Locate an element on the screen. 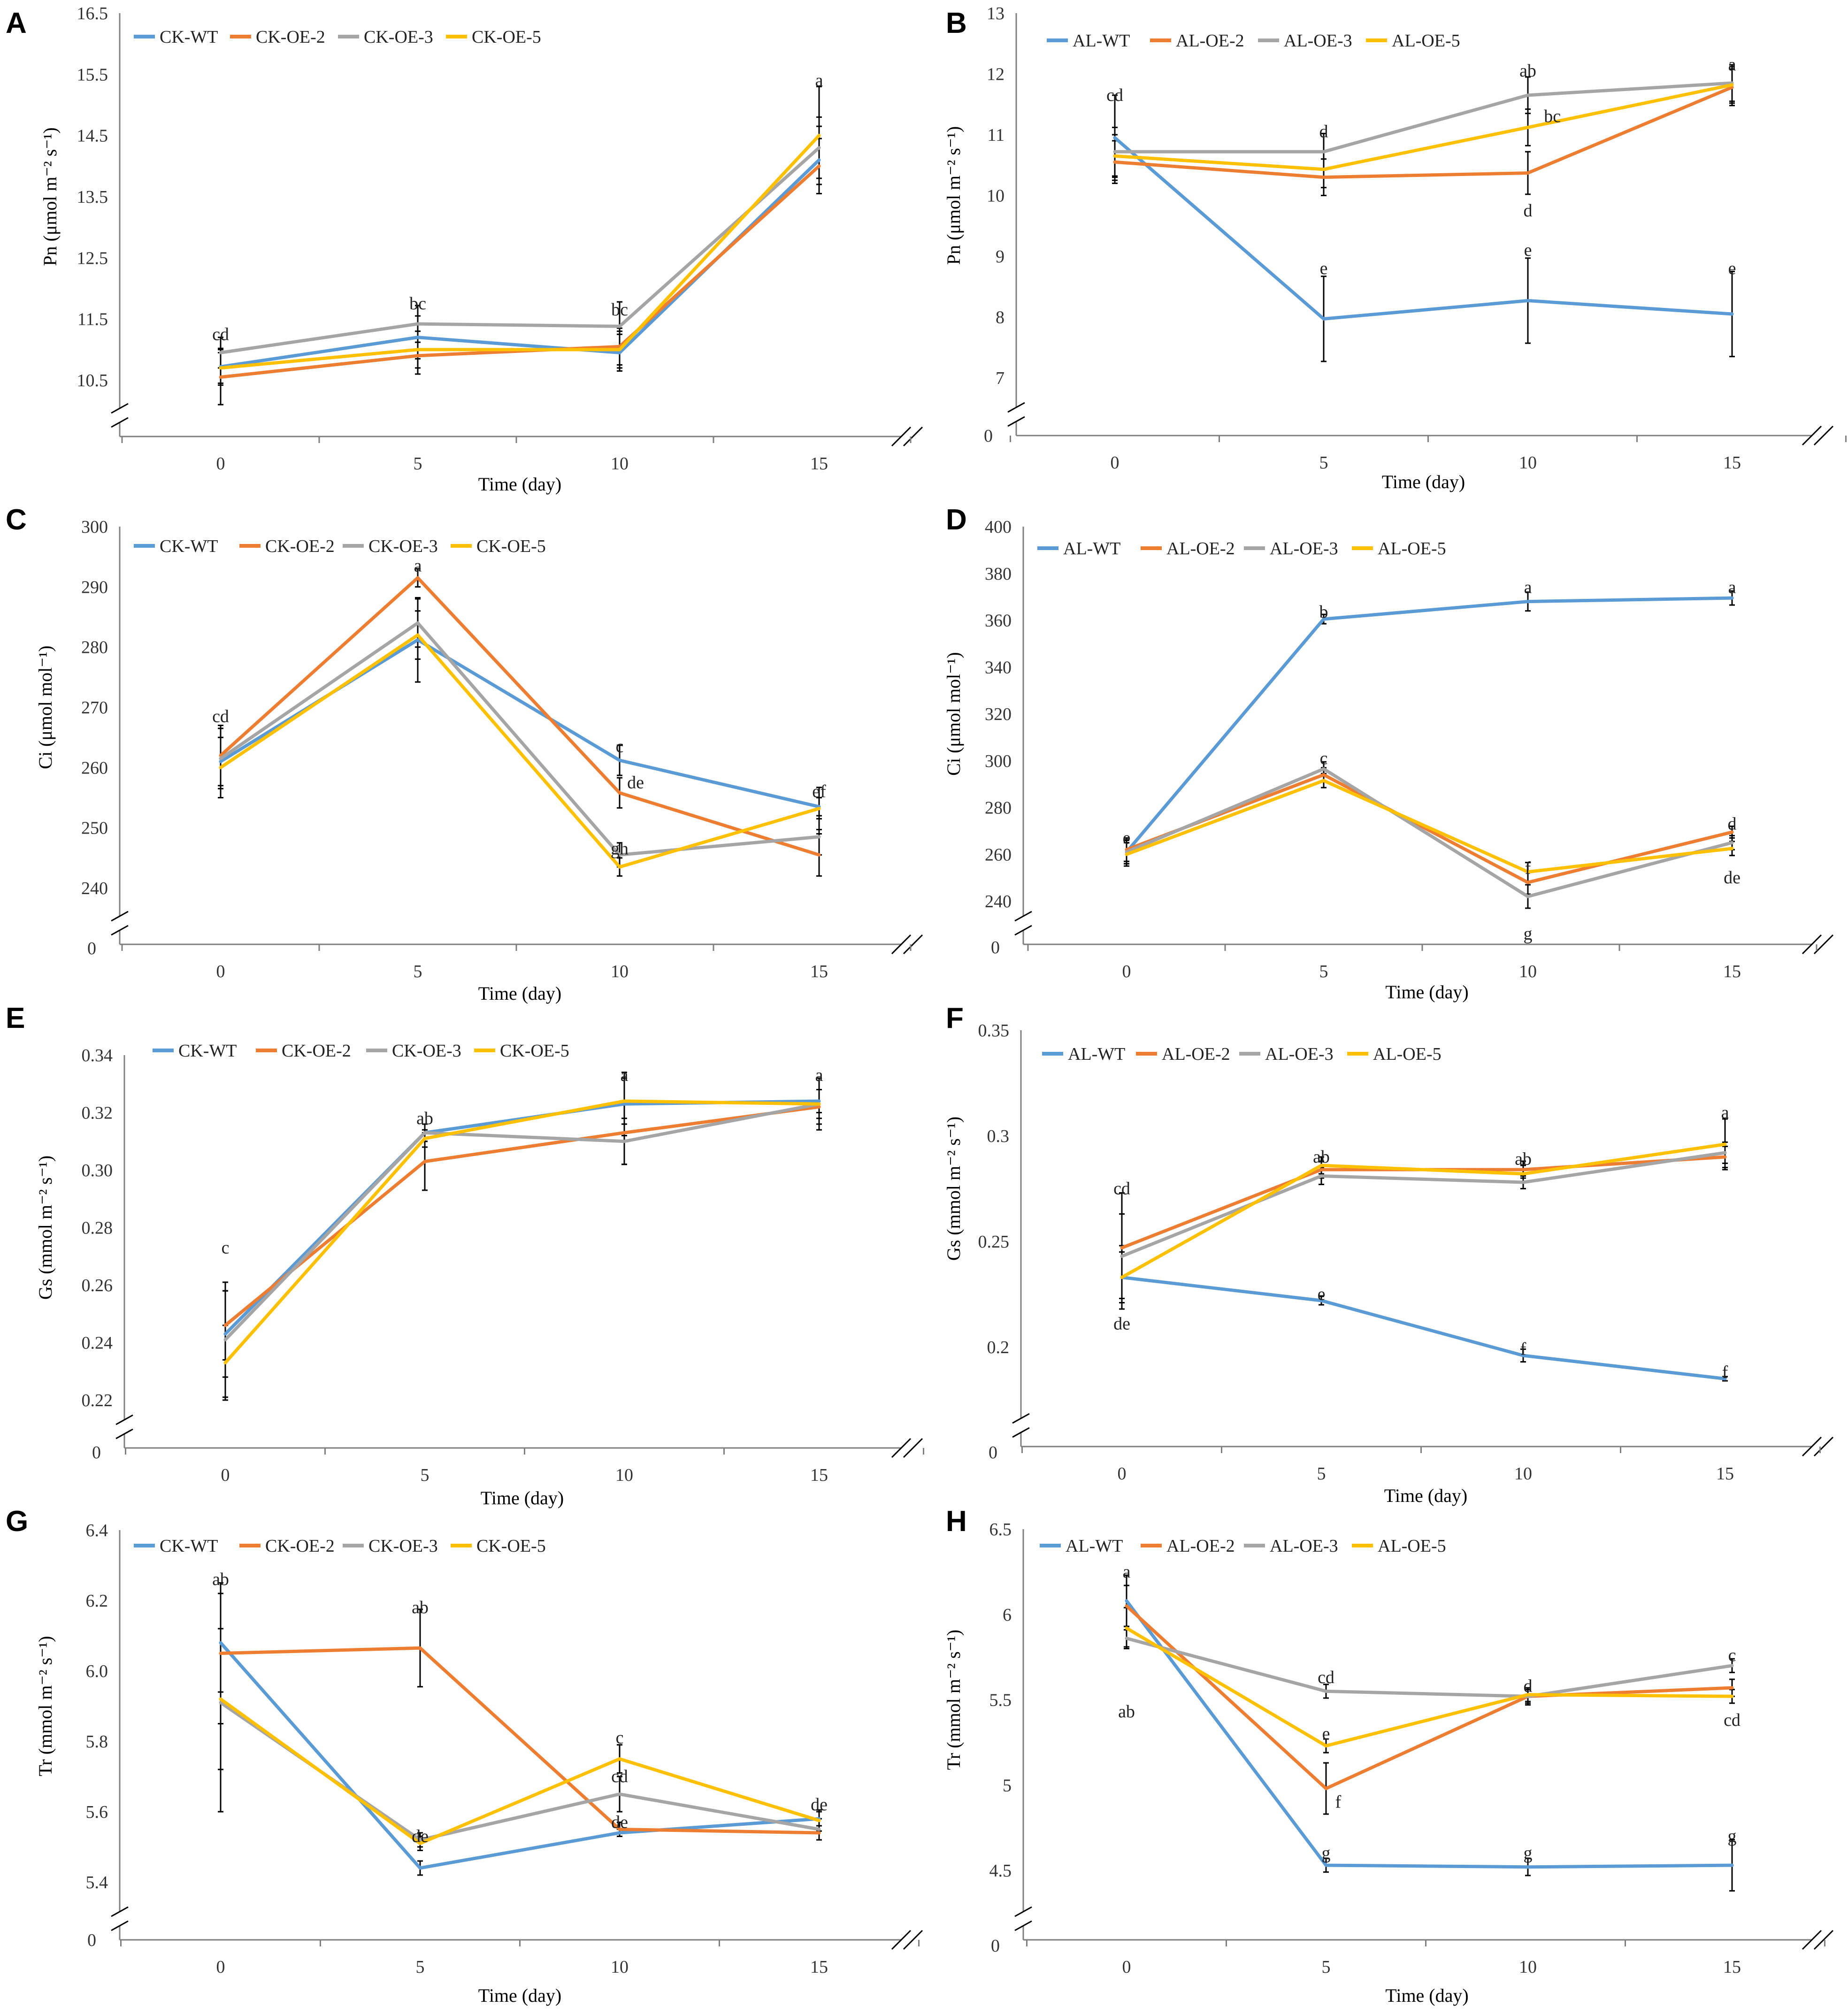 The image size is (1848, 2014). significance-label: g is located at coordinates (1528, 1854).